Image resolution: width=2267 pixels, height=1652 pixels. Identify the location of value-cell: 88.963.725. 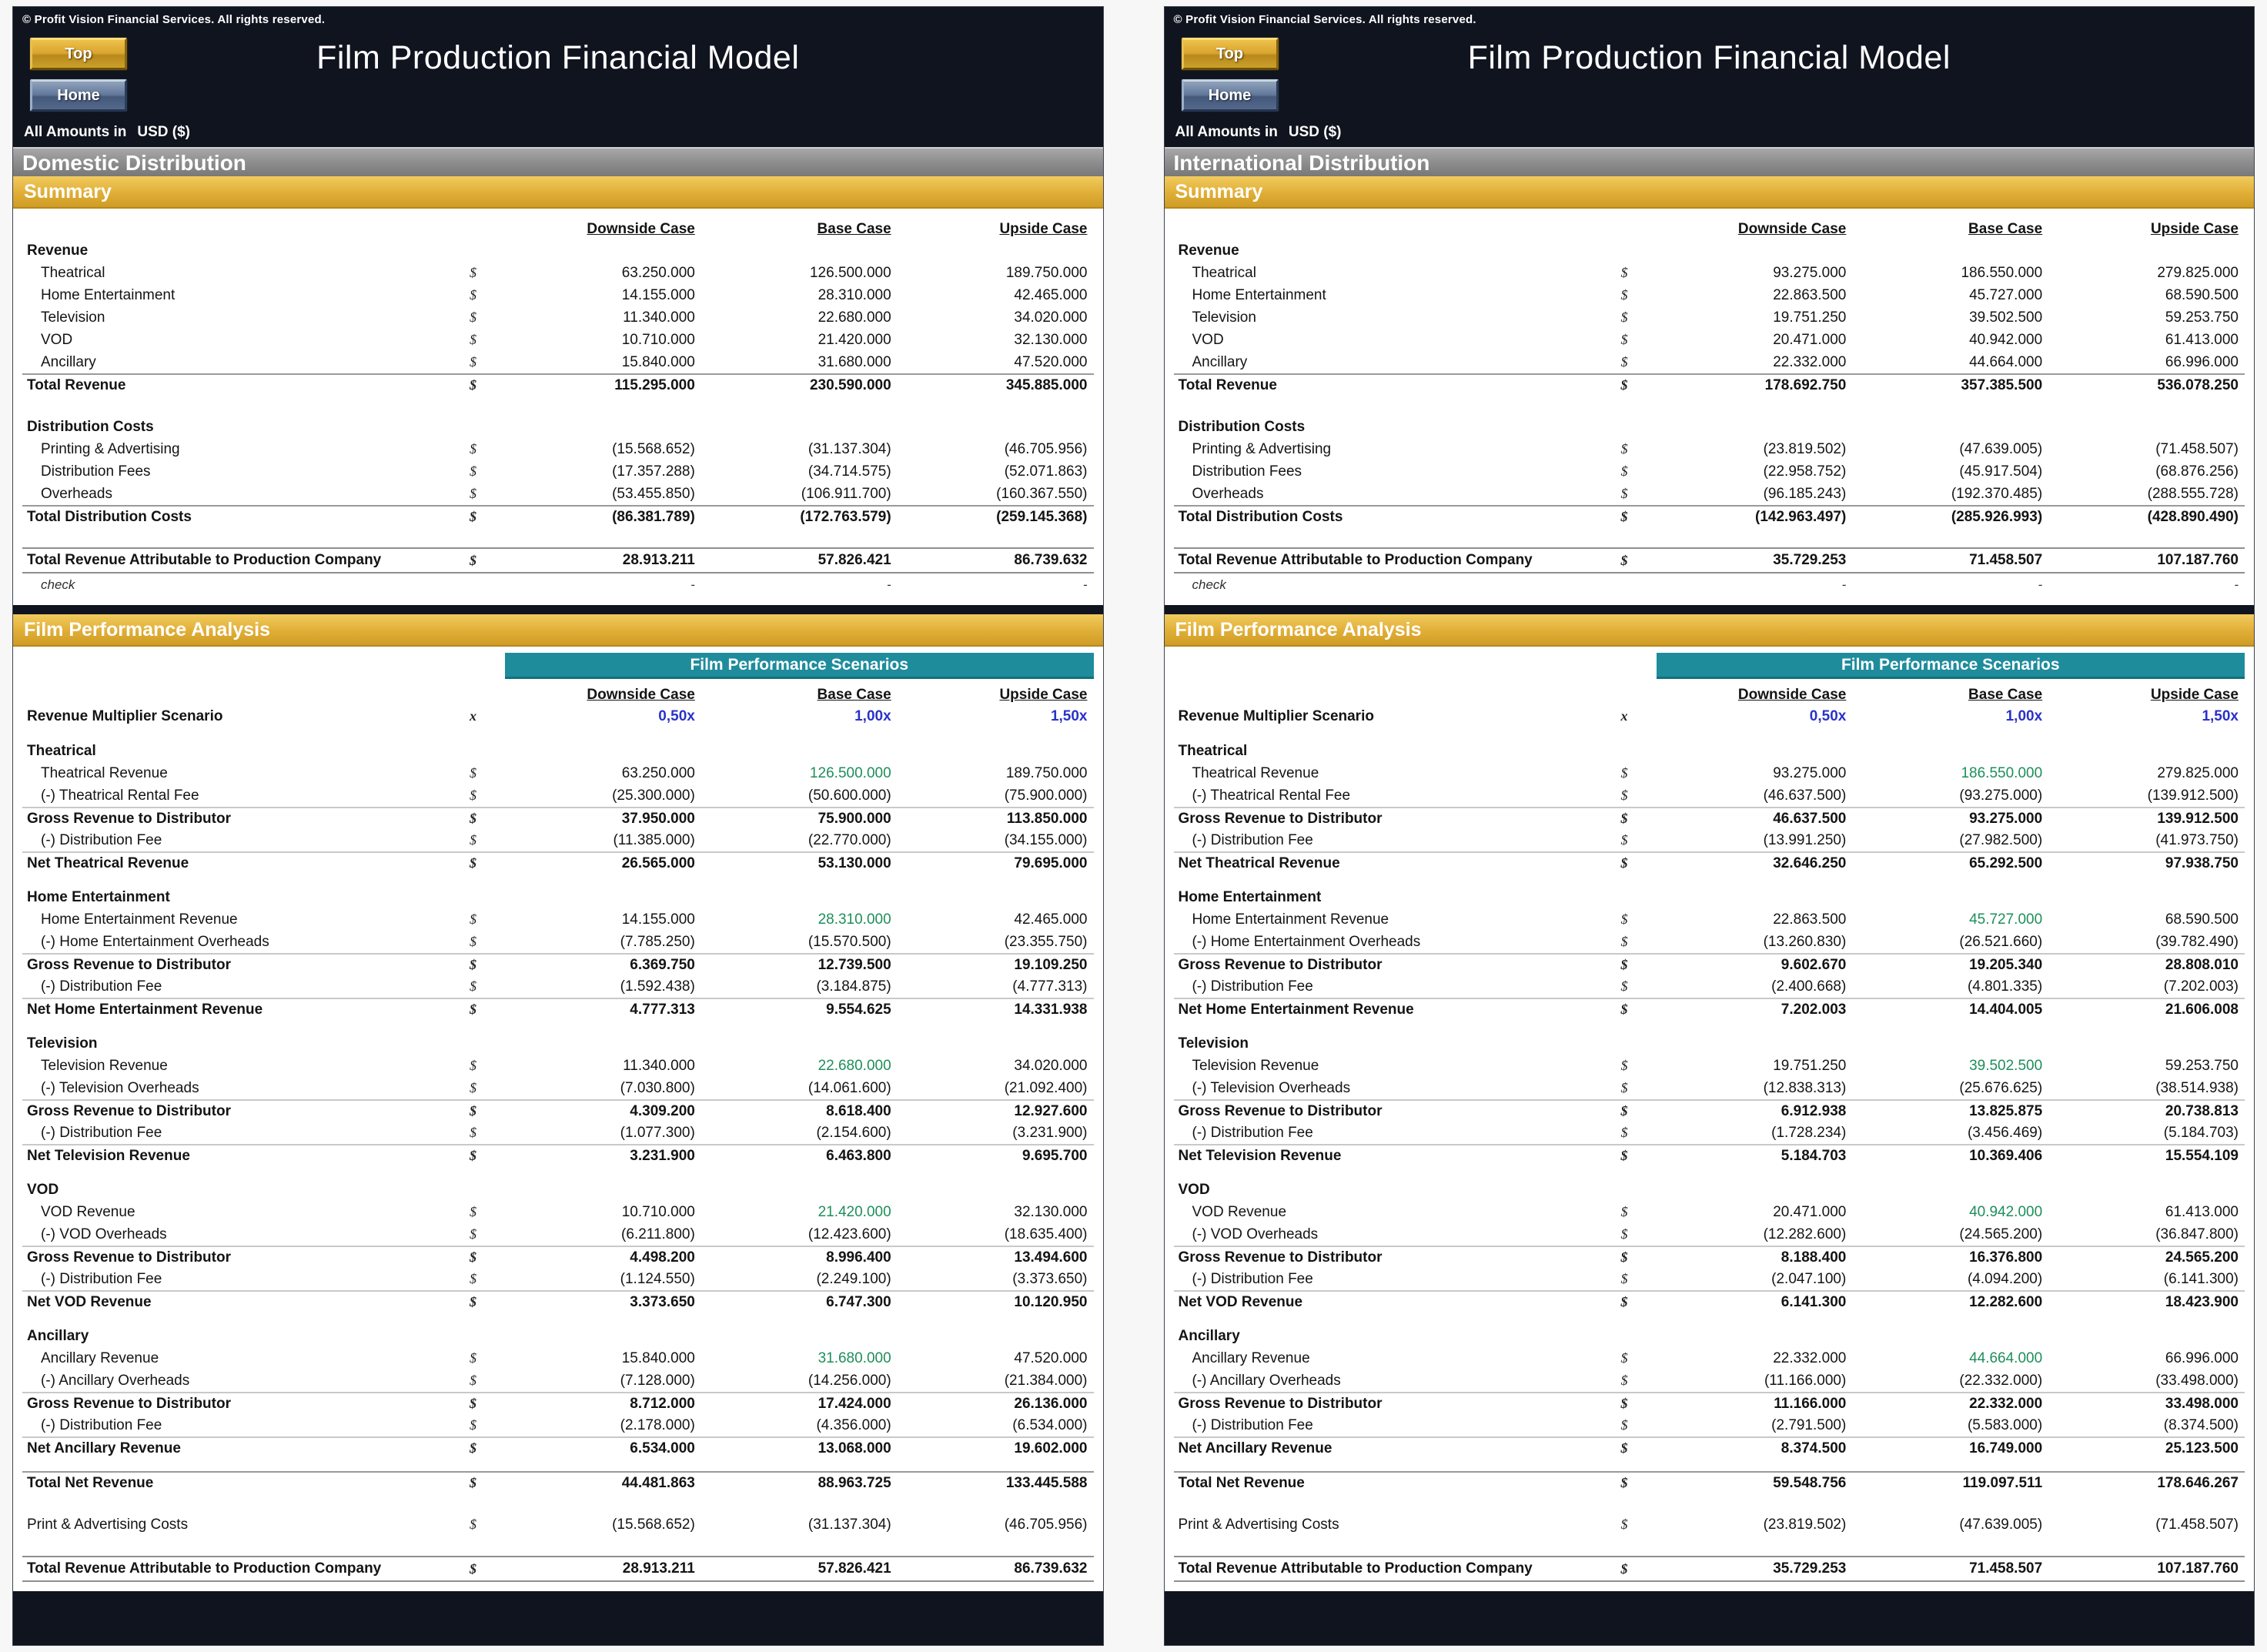
(854, 1482).